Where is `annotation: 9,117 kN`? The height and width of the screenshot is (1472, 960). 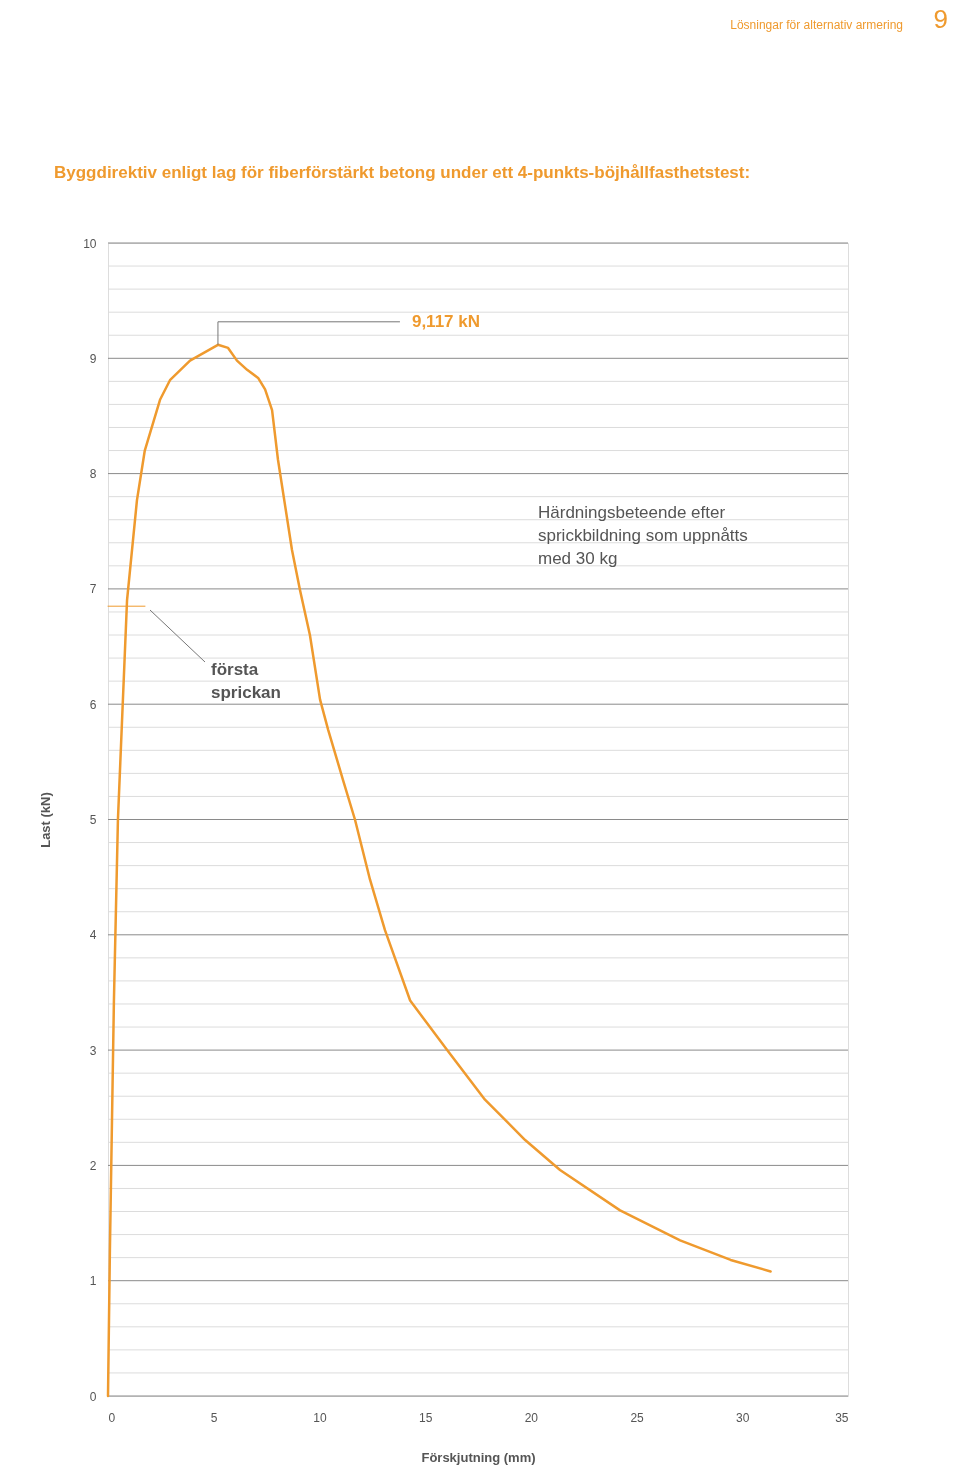
annotation: 9,117 kN is located at coordinates (446, 321).